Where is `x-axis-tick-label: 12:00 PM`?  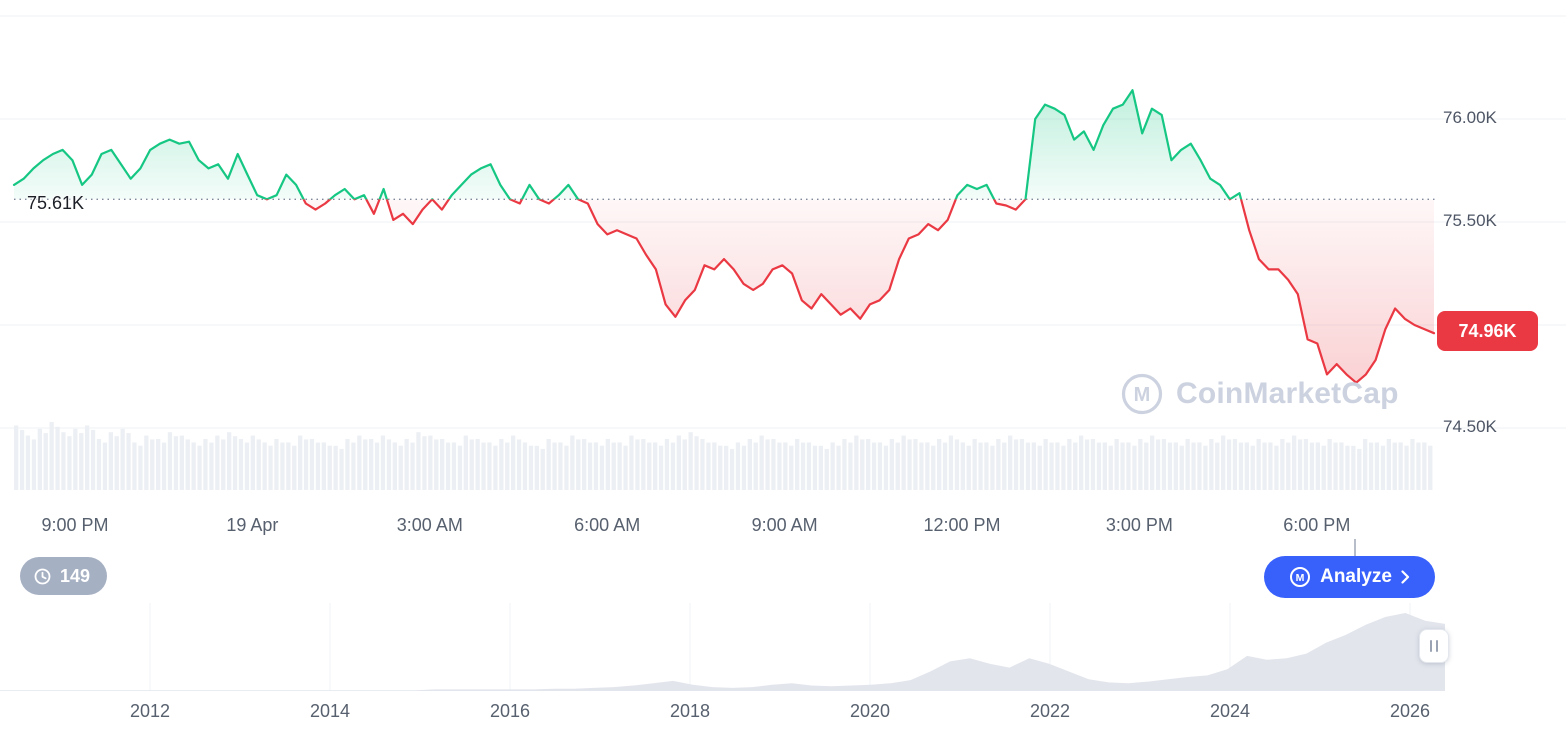
x-axis-tick-label: 12:00 PM is located at coordinates (962, 525).